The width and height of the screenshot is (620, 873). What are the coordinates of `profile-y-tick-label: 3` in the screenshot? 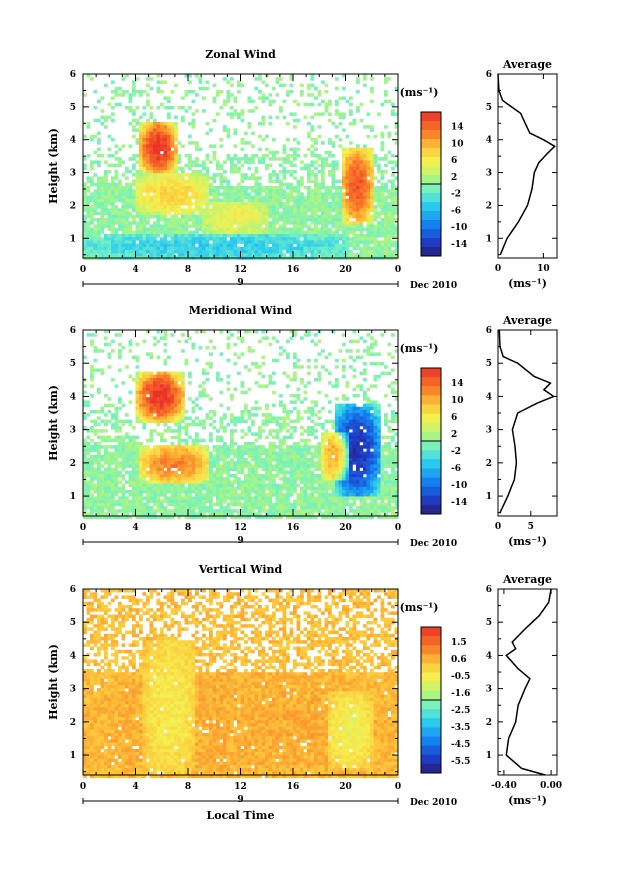 It's located at (489, 174).